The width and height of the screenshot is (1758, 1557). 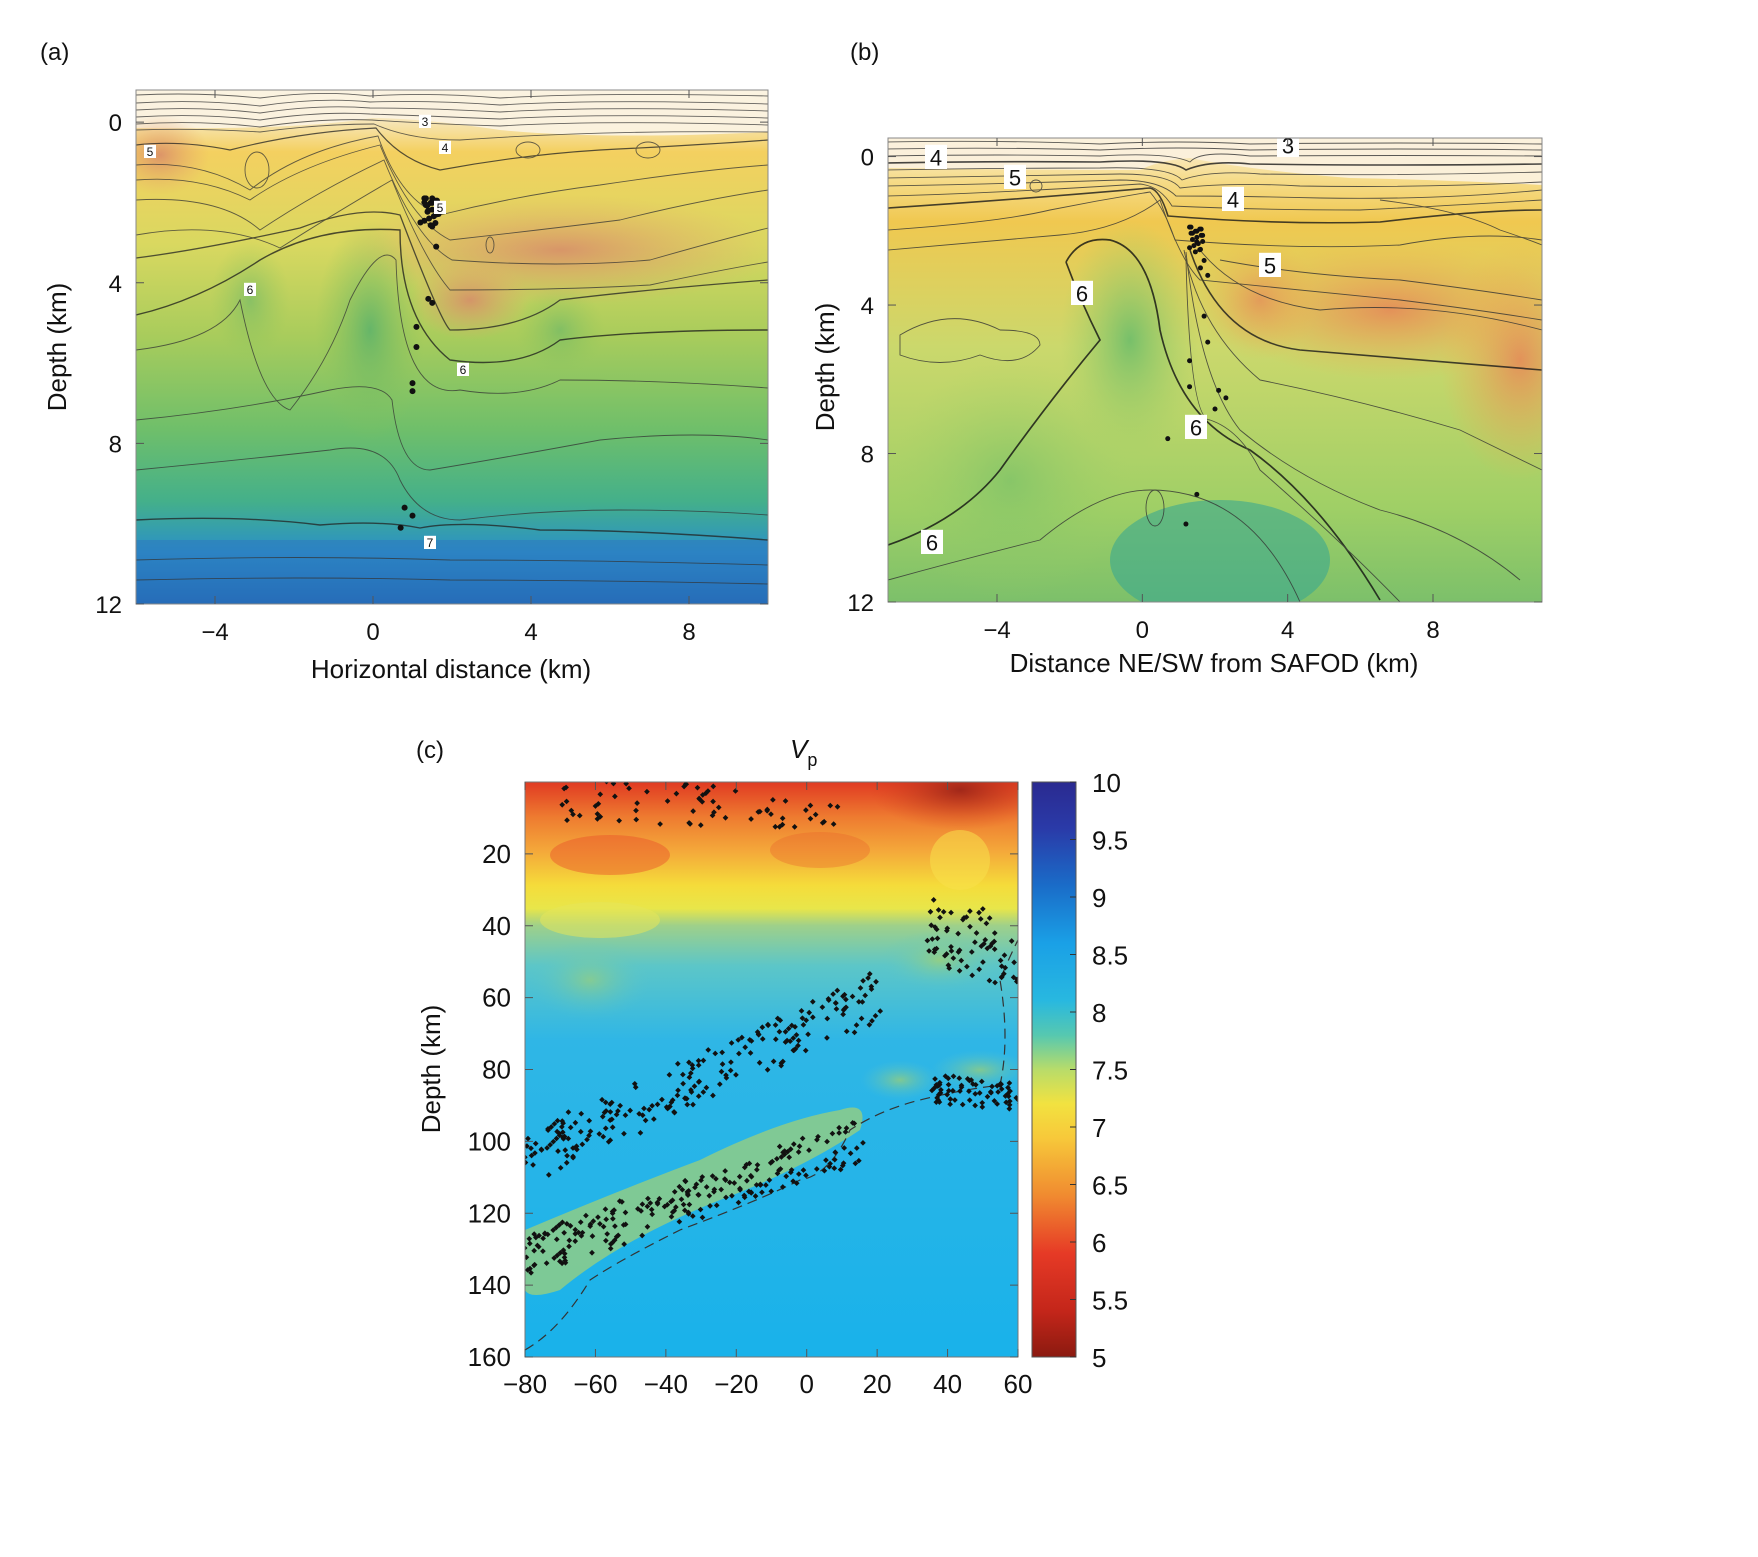 What do you see at coordinates (1196, 428) in the screenshot?
I see `contour-label: 6` at bounding box center [1196, 428].